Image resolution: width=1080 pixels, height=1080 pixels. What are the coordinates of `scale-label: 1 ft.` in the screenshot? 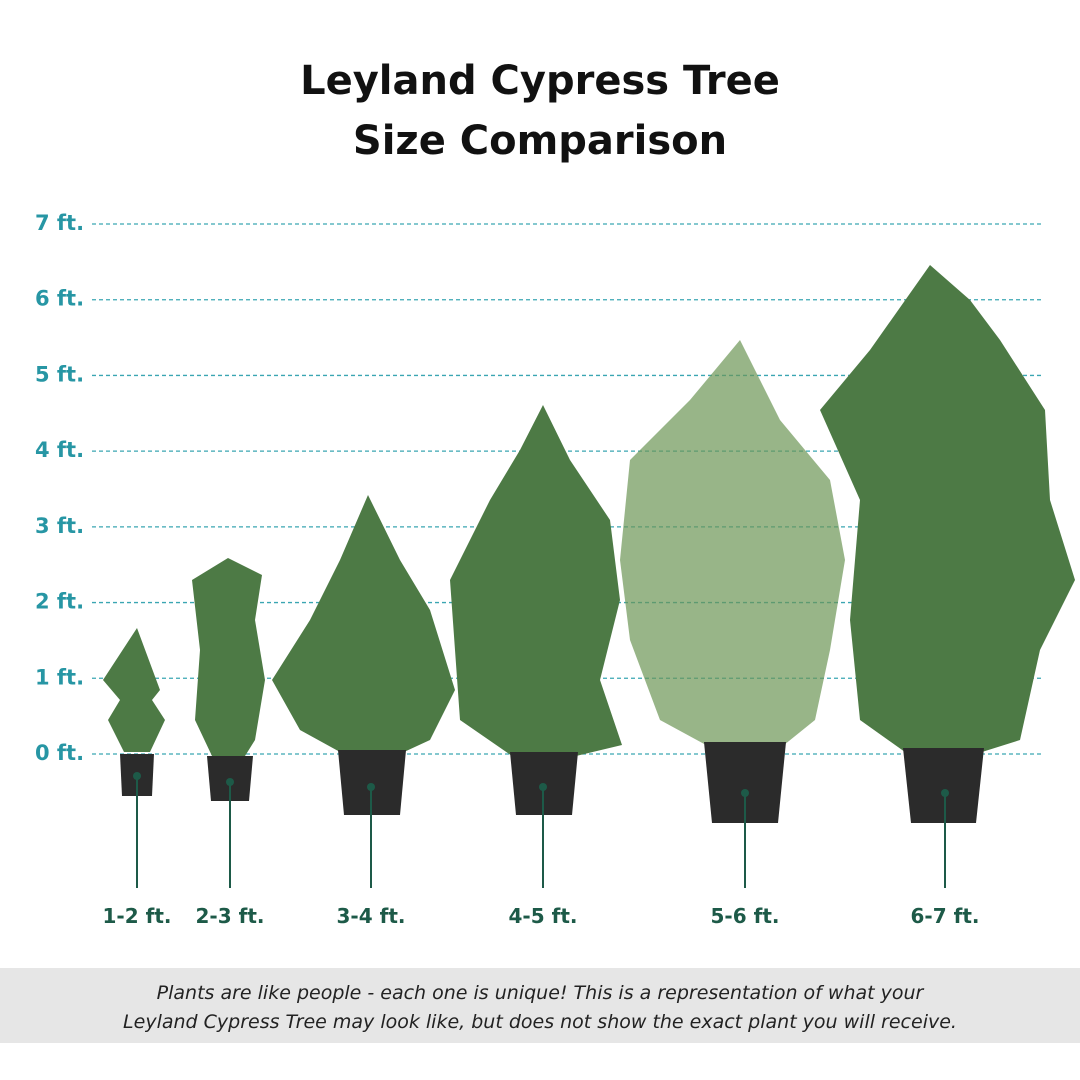 It's located at (59, 677).